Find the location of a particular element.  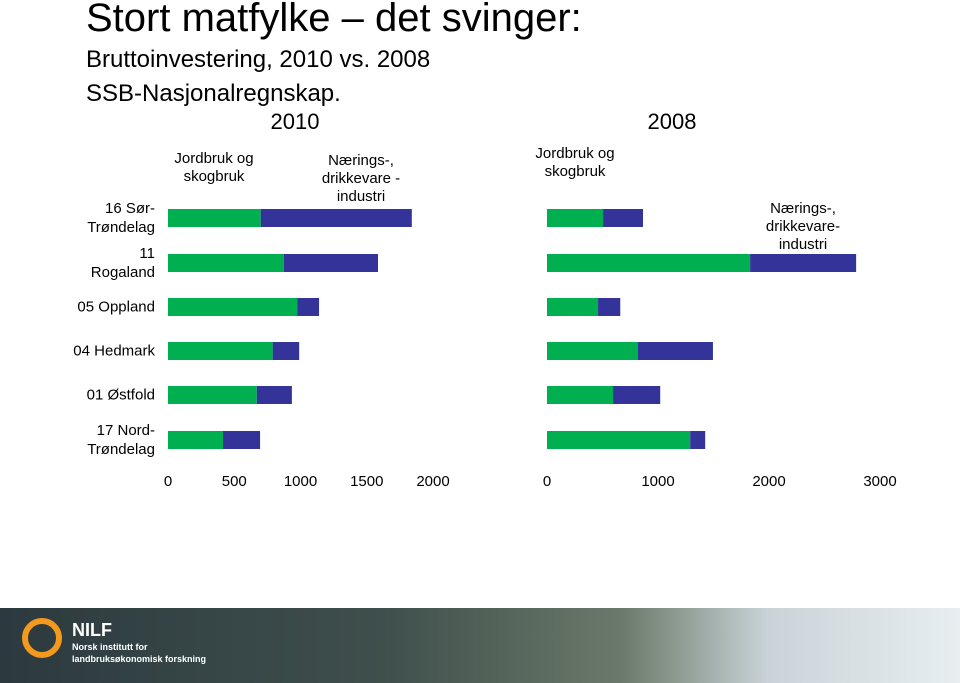

y-tick-label: 01 Østfold is located at coordinates (120, 395).